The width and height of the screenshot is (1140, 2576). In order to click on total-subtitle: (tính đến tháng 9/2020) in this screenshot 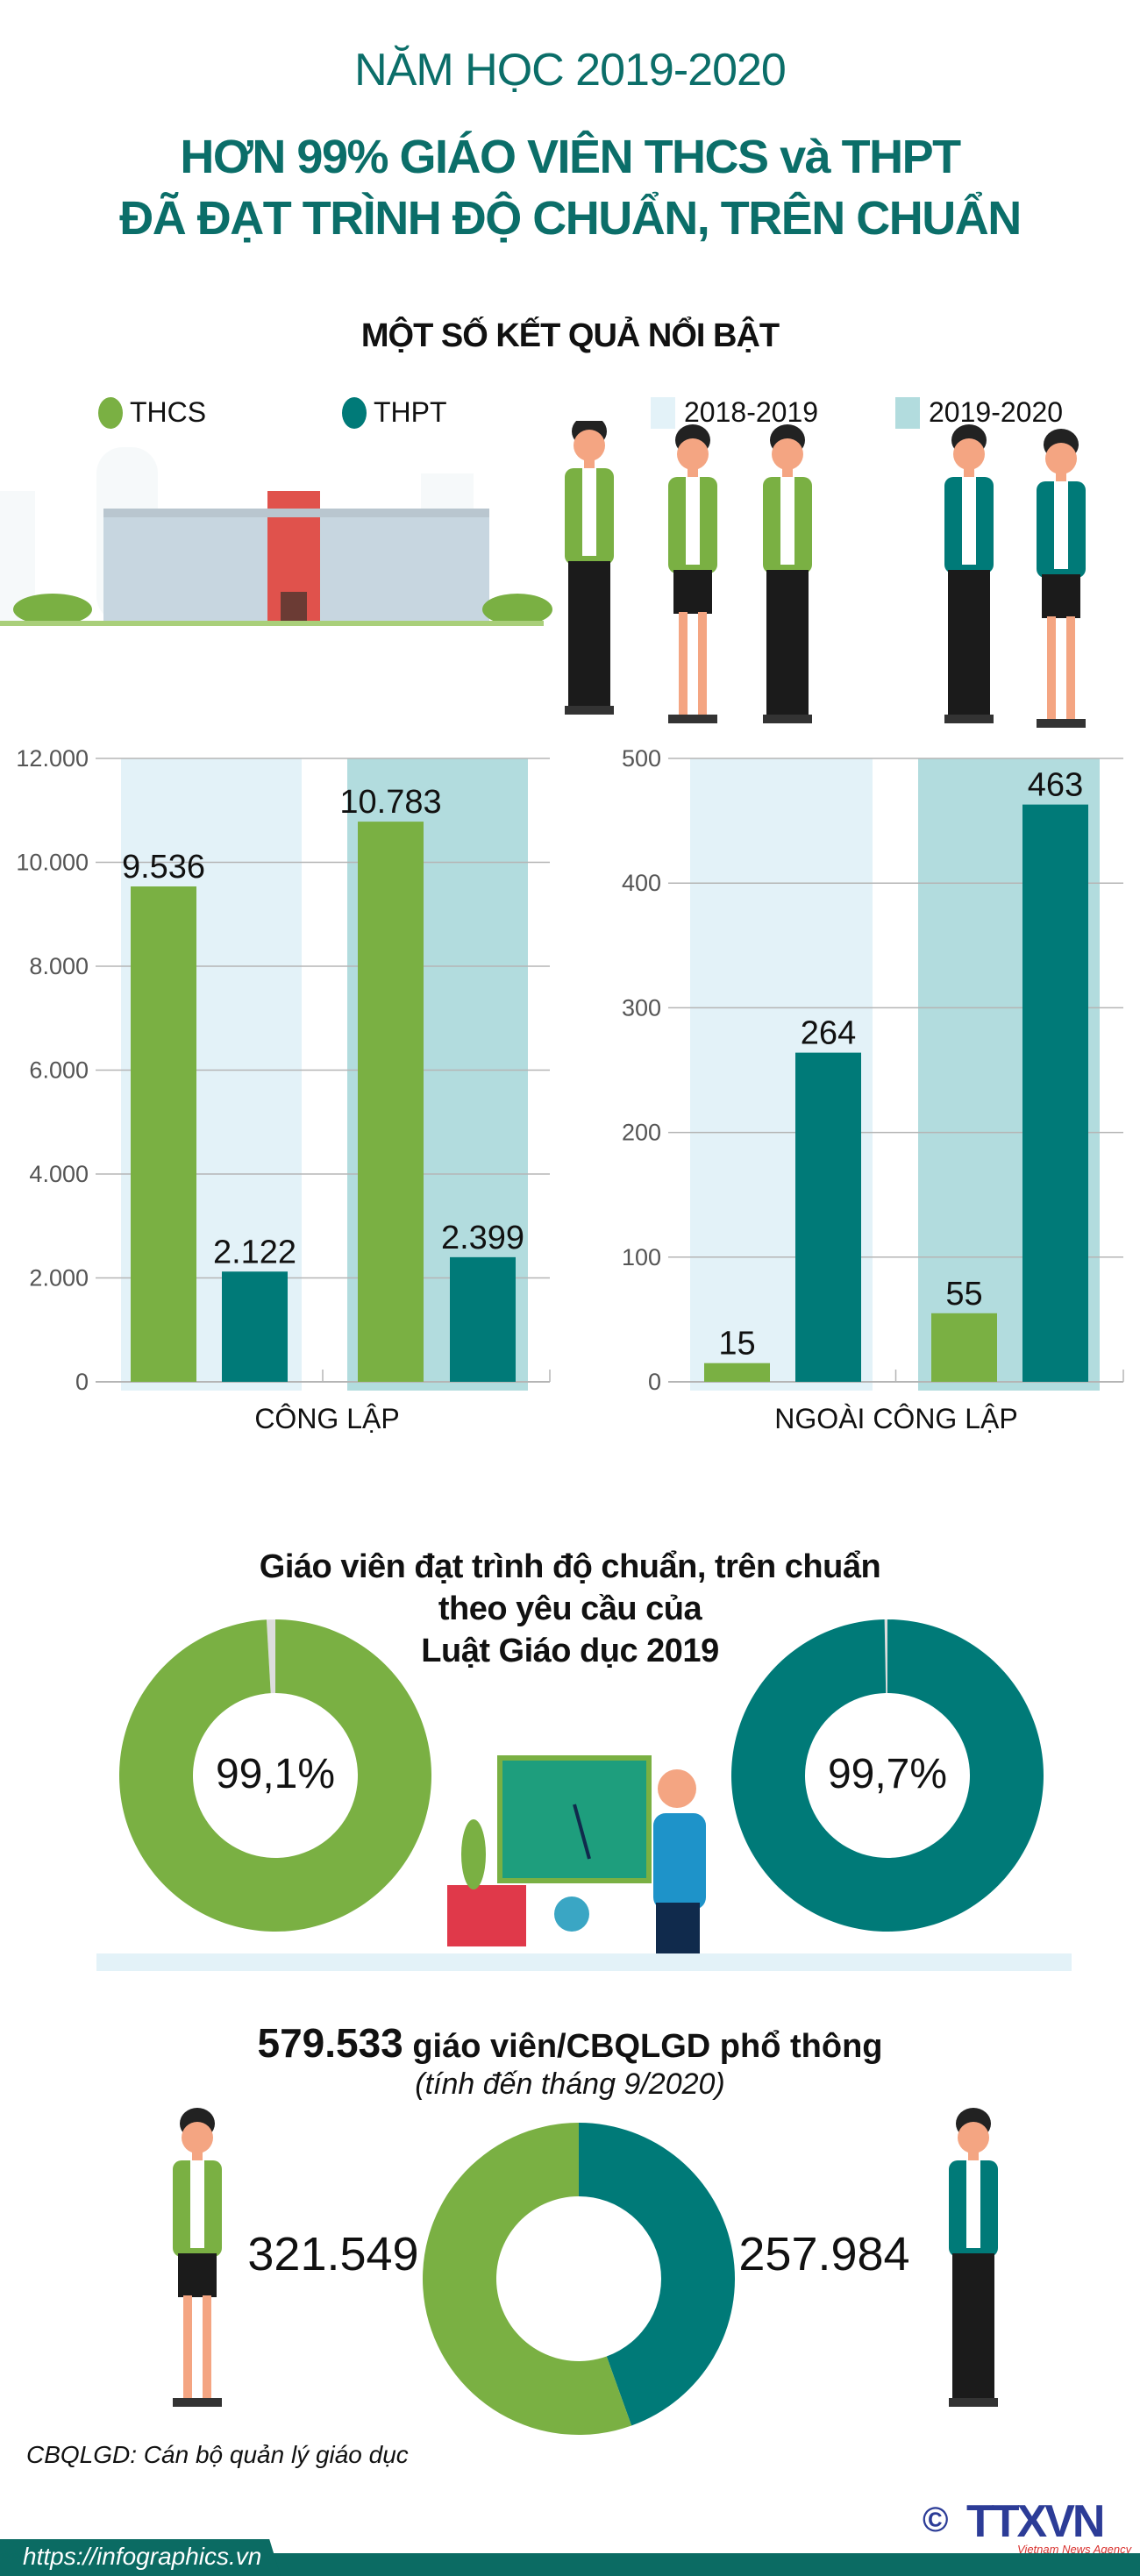, I will do `click(570, 2084)`.